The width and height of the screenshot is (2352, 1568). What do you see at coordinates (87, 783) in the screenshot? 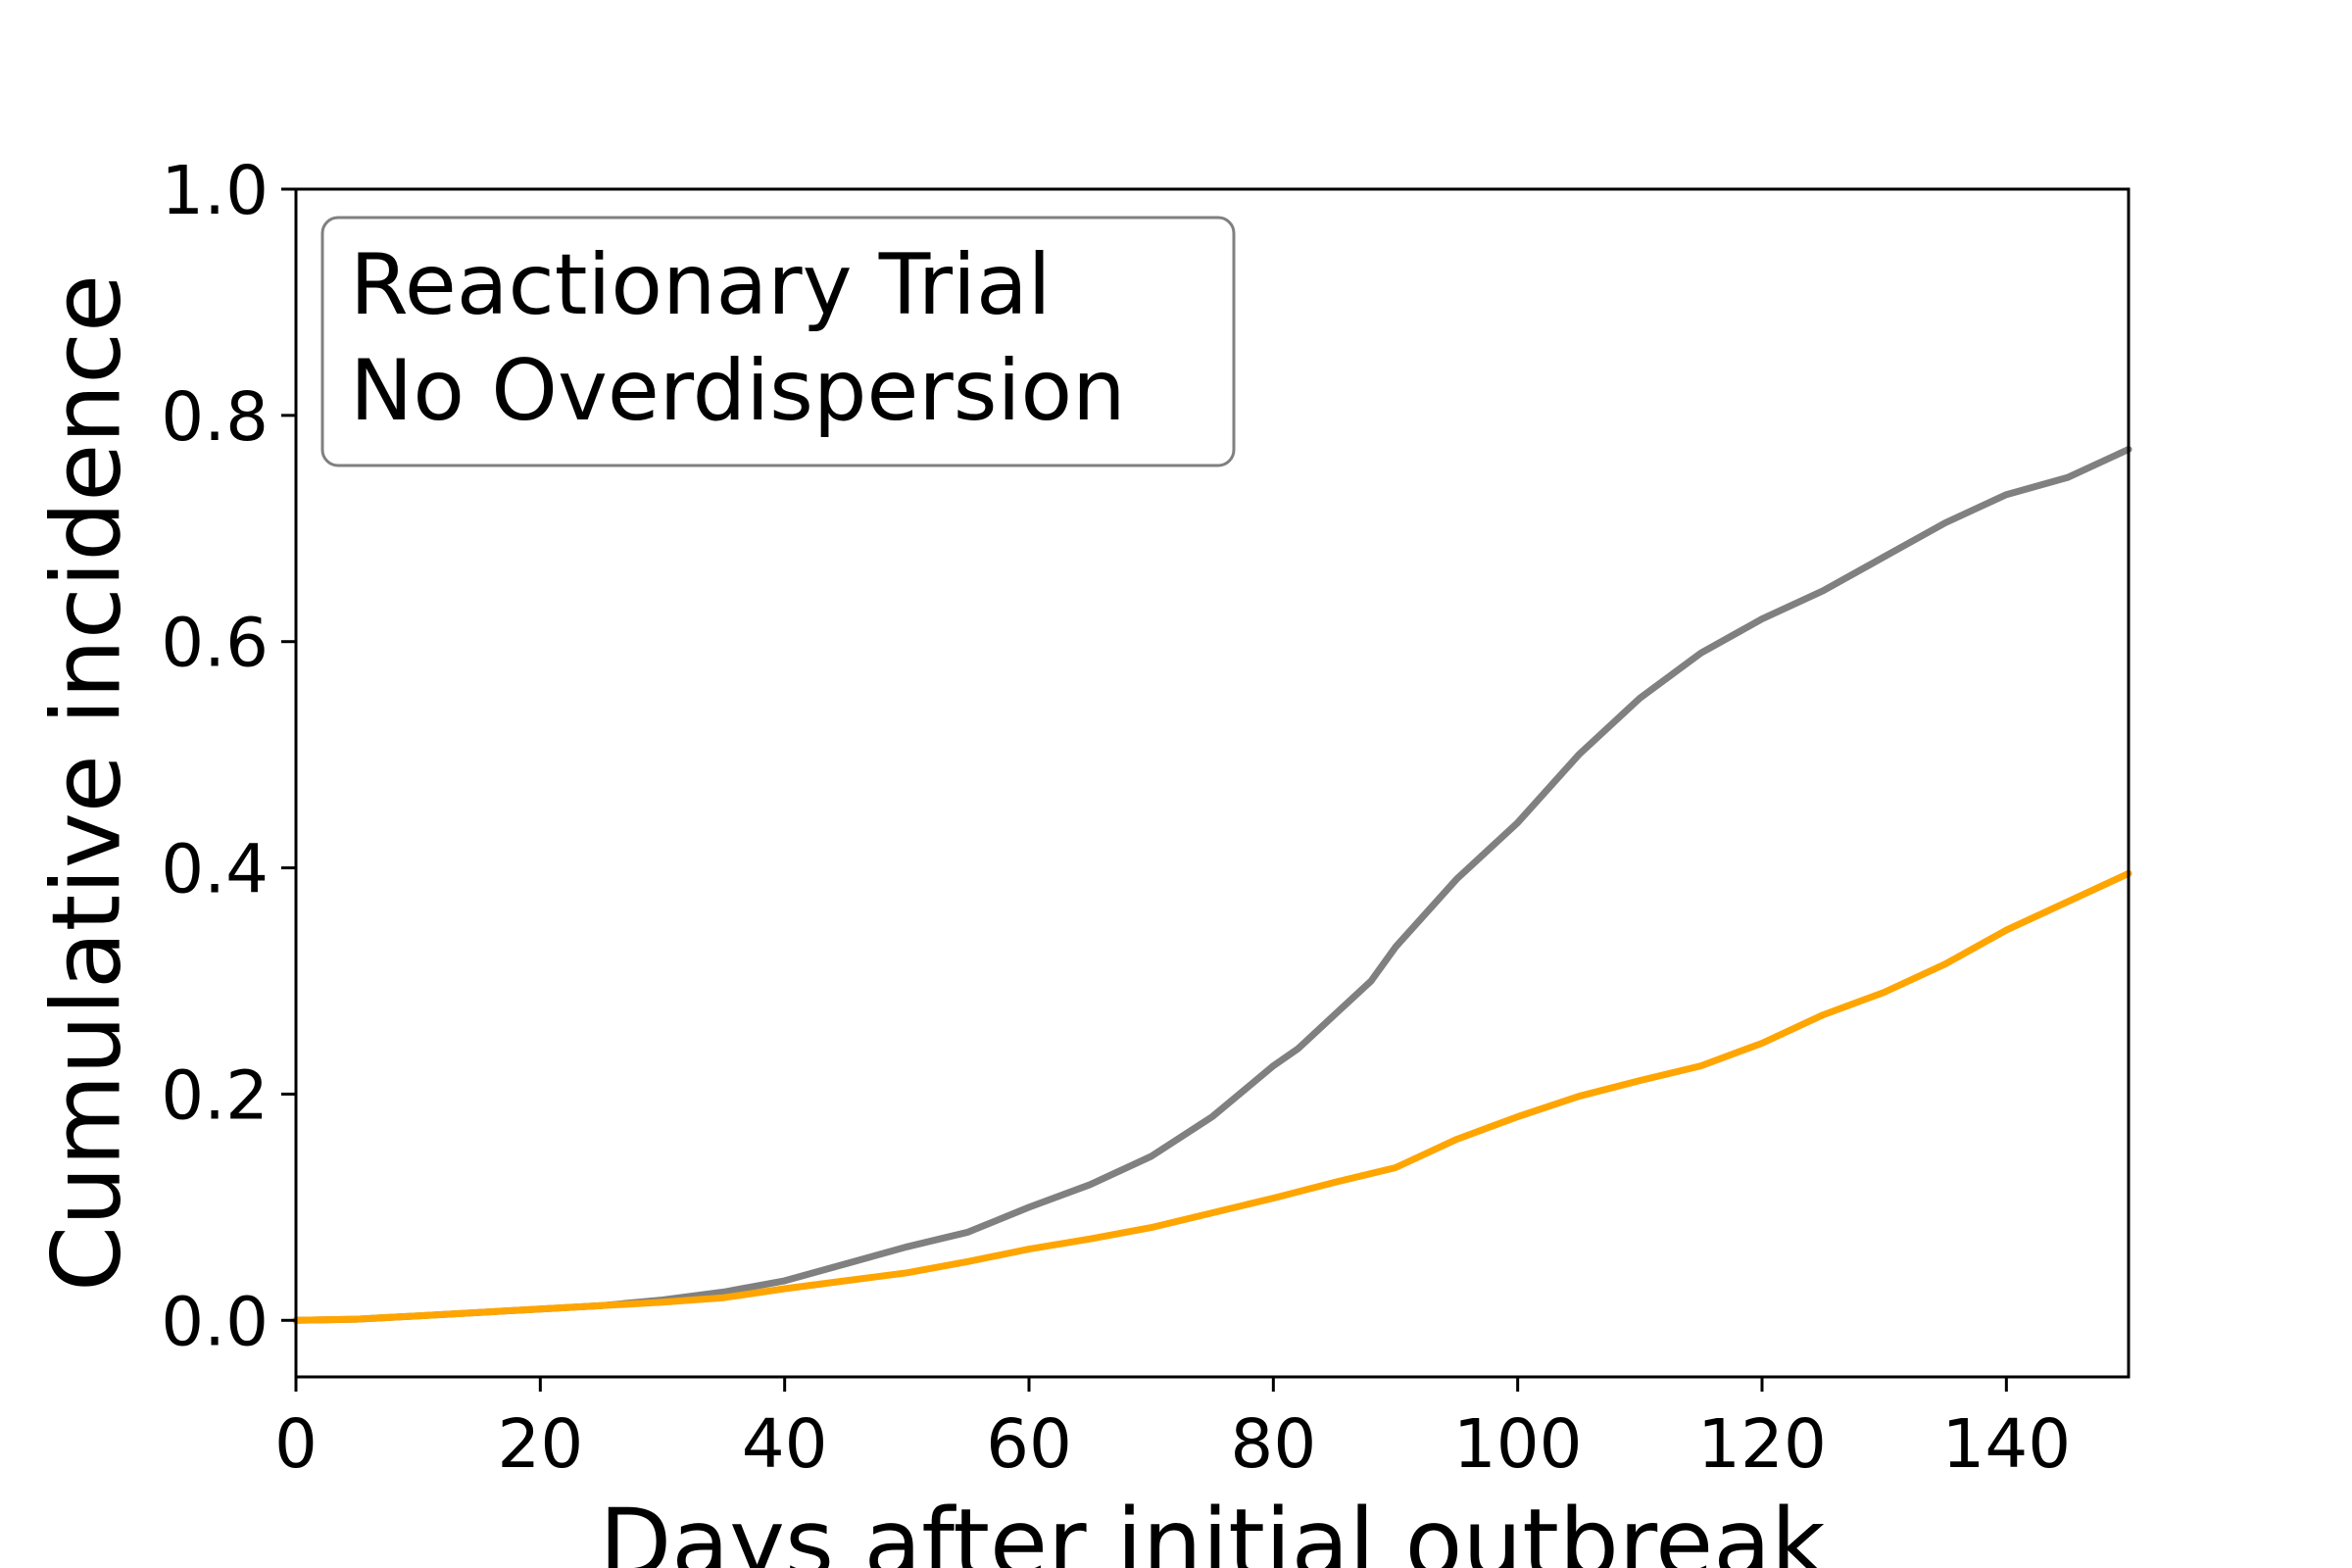
I see `y-axis-title: Cumulative incidence` at bounding box center [87, 783].